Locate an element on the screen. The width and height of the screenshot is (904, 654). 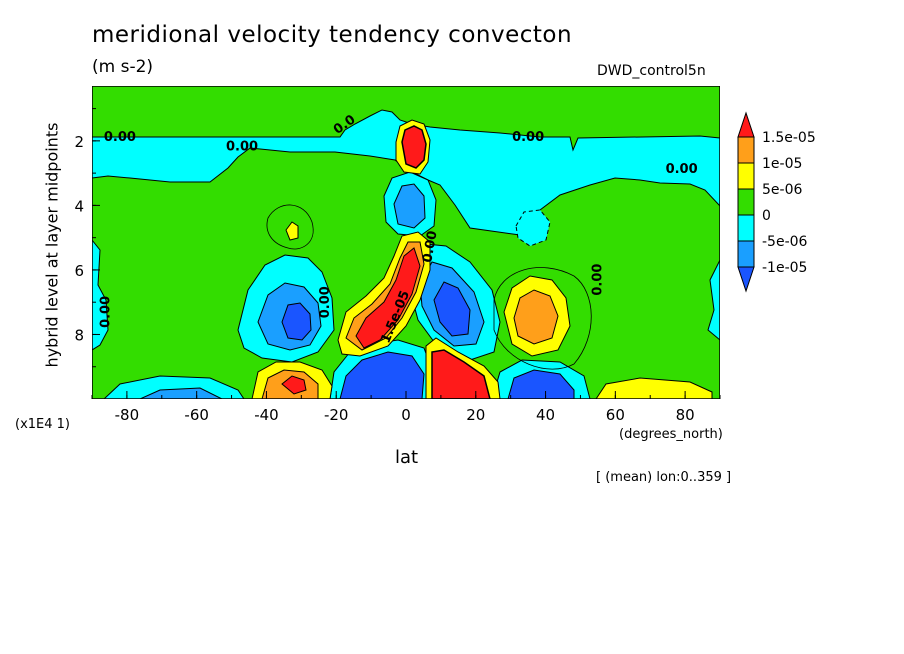
x-tick-label: -40 is located at coordinates (266, 415).